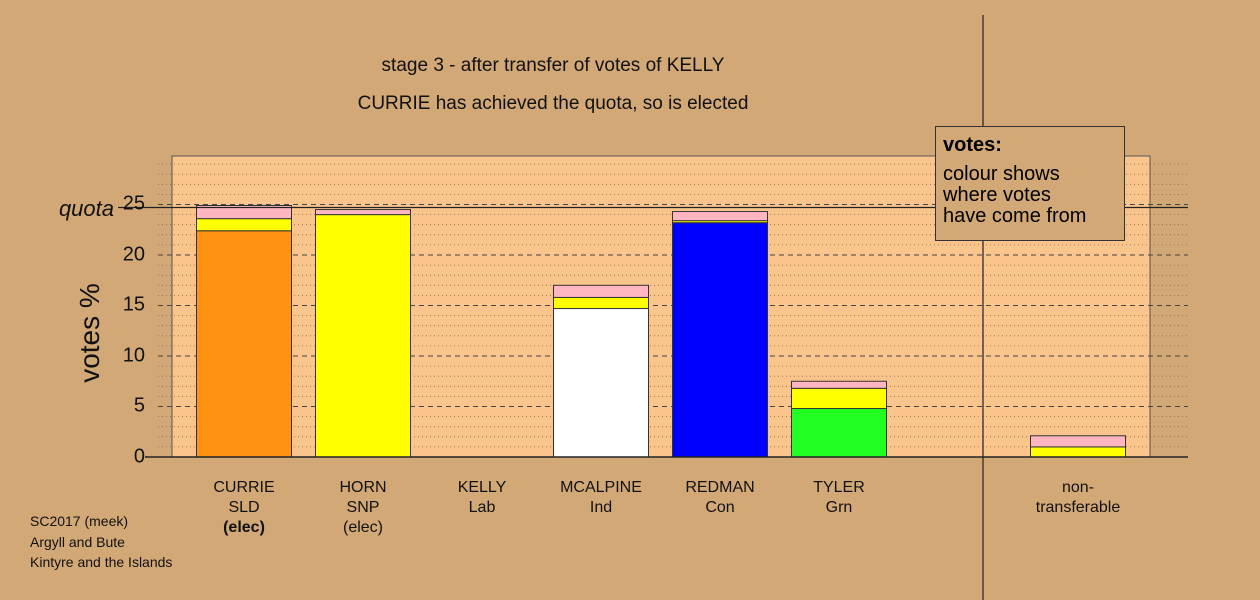 The width and height of the screenshot is (1260, 600). What do you see at coordinates (79, 521) in the screenshot?
I see `footer-line: SC2017 (meek)` at bounding box center [79, 521].